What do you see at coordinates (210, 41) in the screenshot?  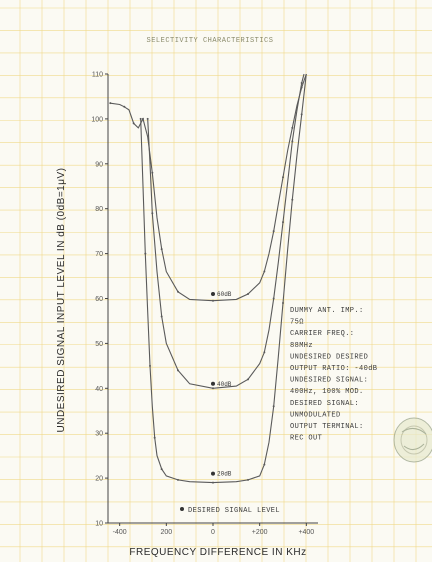 I see `chart-title: SELECTIVITY CHARACTERISTICS` at bounding box center [210, 41].